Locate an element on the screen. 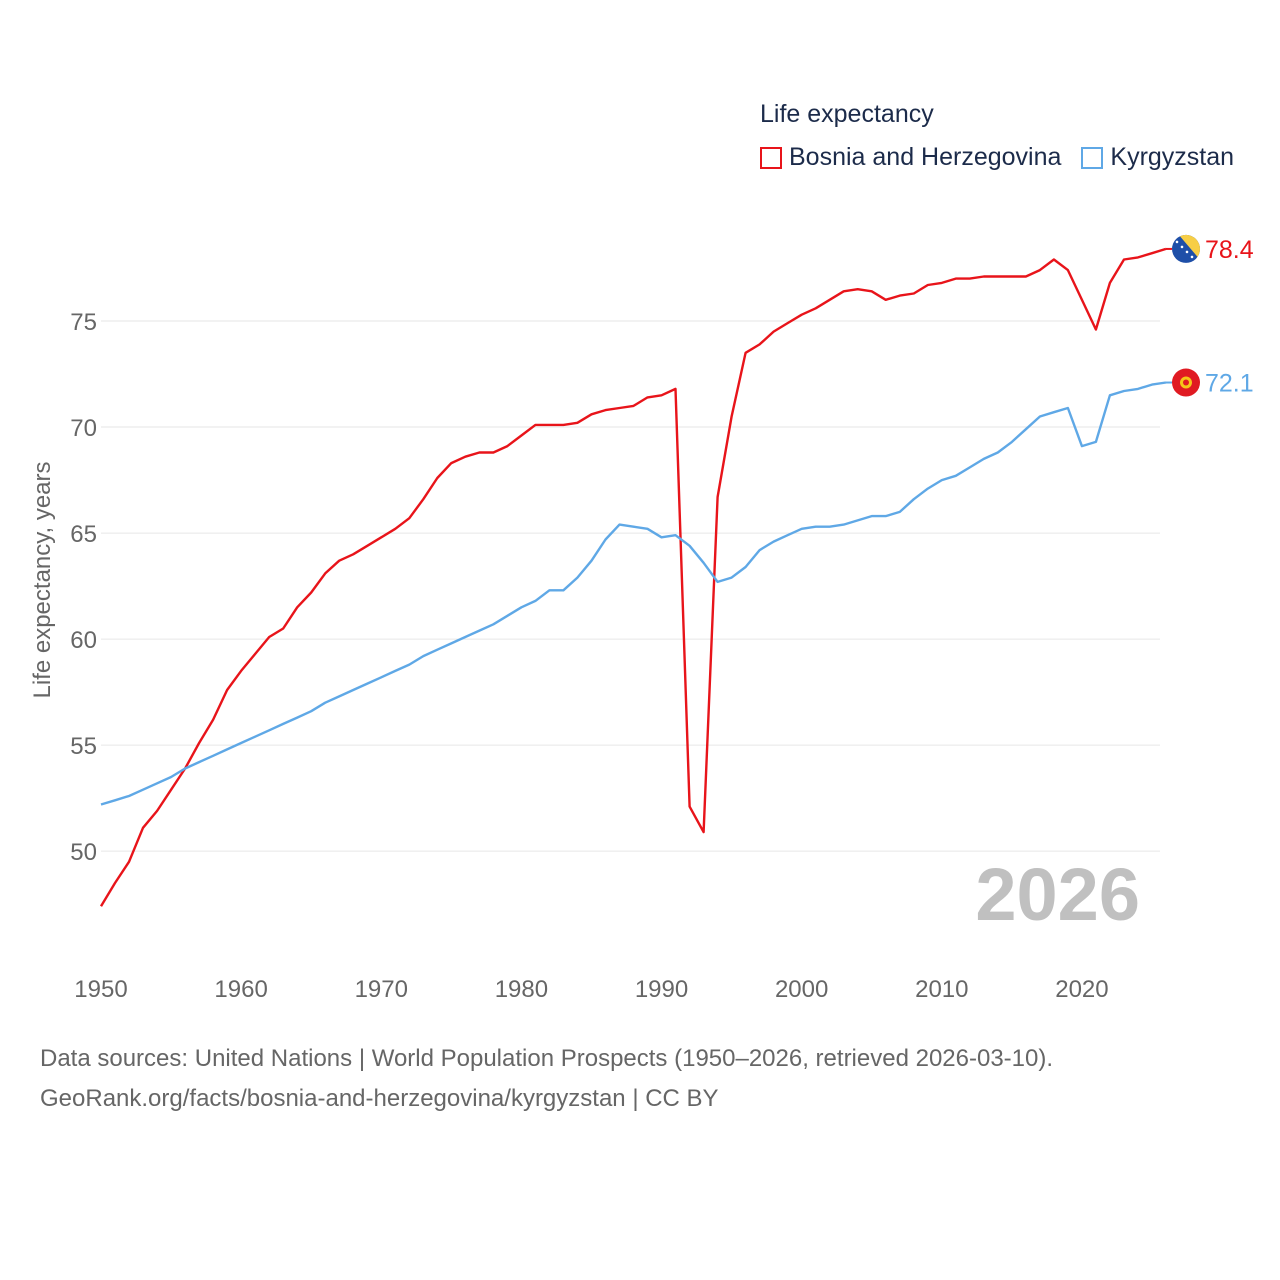  y-tick-label: 75 is located at coordinates (83, 322).